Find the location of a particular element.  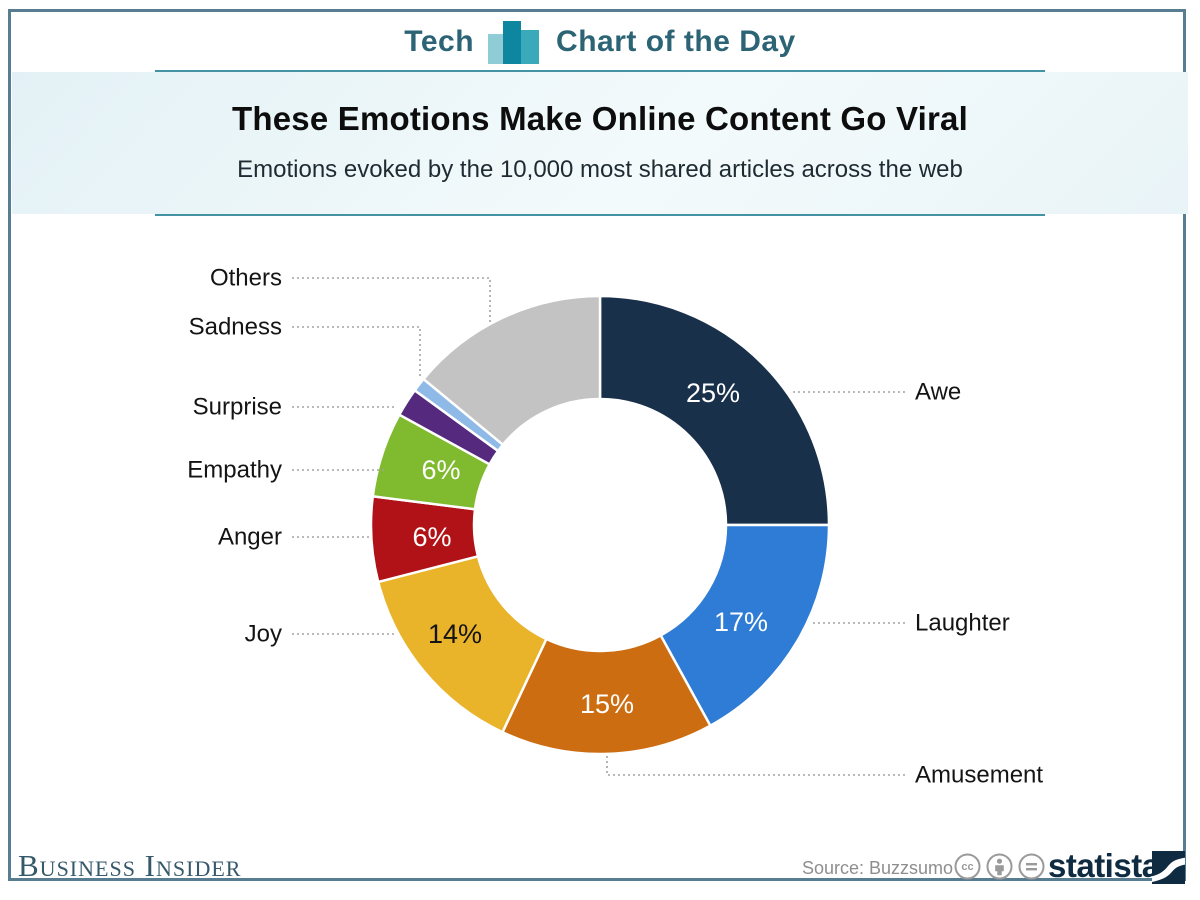

svg-text: cc is located at coordinates (967, 867).